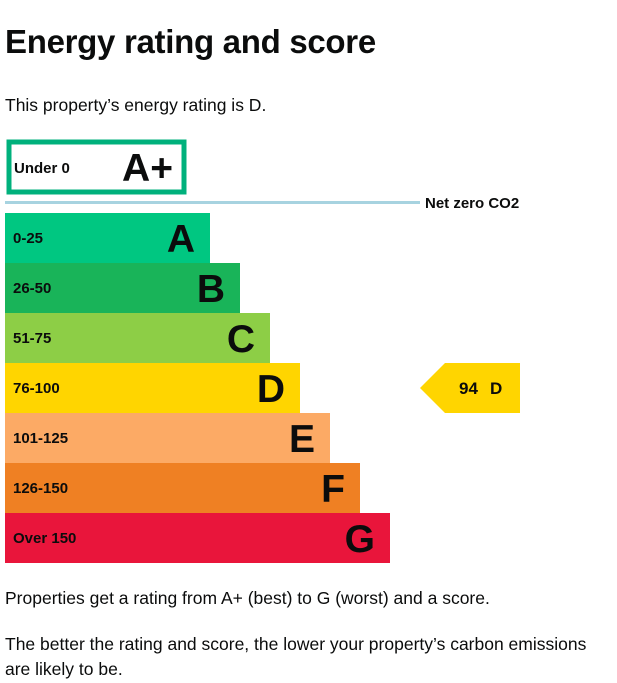 The width and height of the screenshot is (617, 683). Describe the element at coordinates (360, 539) in the screenshot. I see `band-g-rating-letter: G` at that location.